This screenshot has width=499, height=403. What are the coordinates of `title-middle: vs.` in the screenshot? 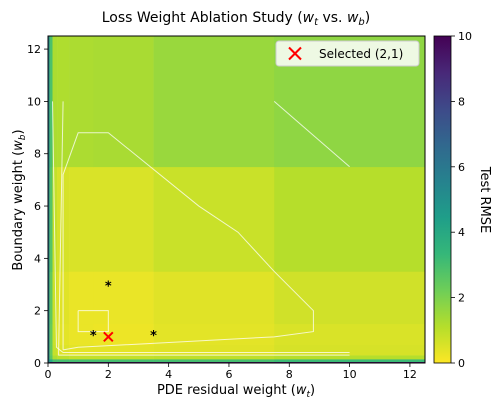 It's located at (332, 18).